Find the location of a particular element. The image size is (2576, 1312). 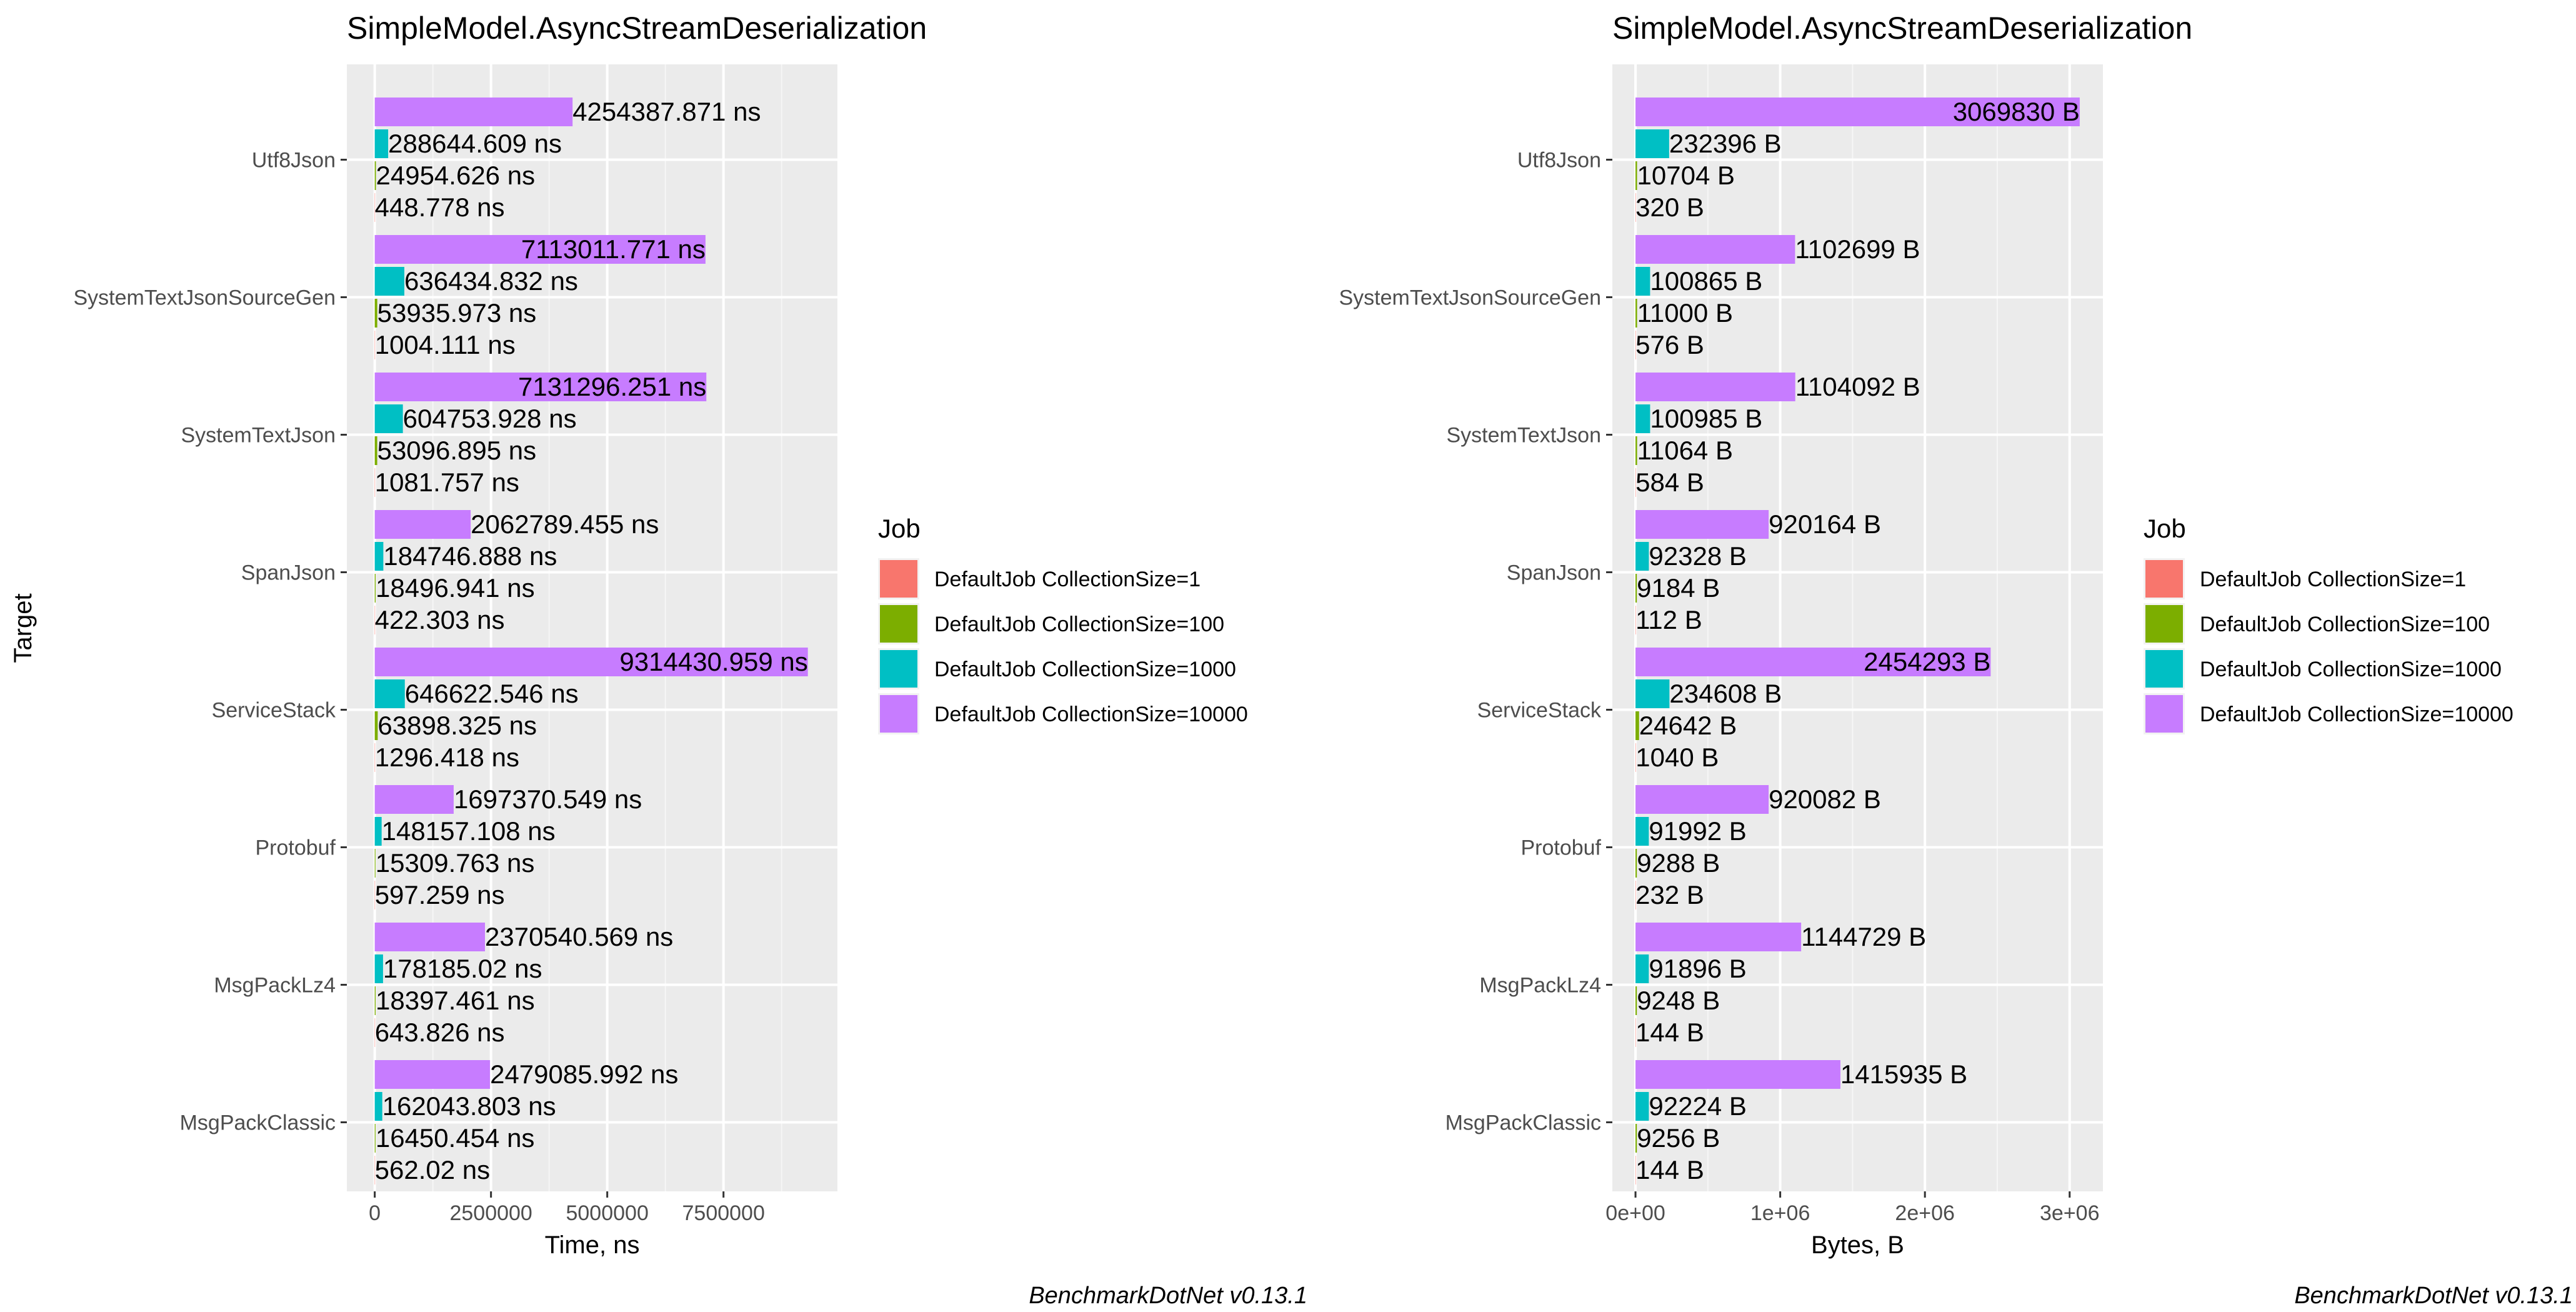

data-label: 91992 B is located at coordinates (1697, 831).